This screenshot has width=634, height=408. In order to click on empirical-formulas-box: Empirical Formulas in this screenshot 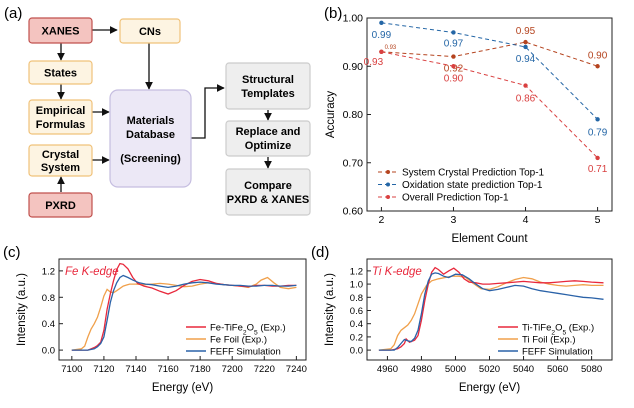, I will do `click(60, 117)`.